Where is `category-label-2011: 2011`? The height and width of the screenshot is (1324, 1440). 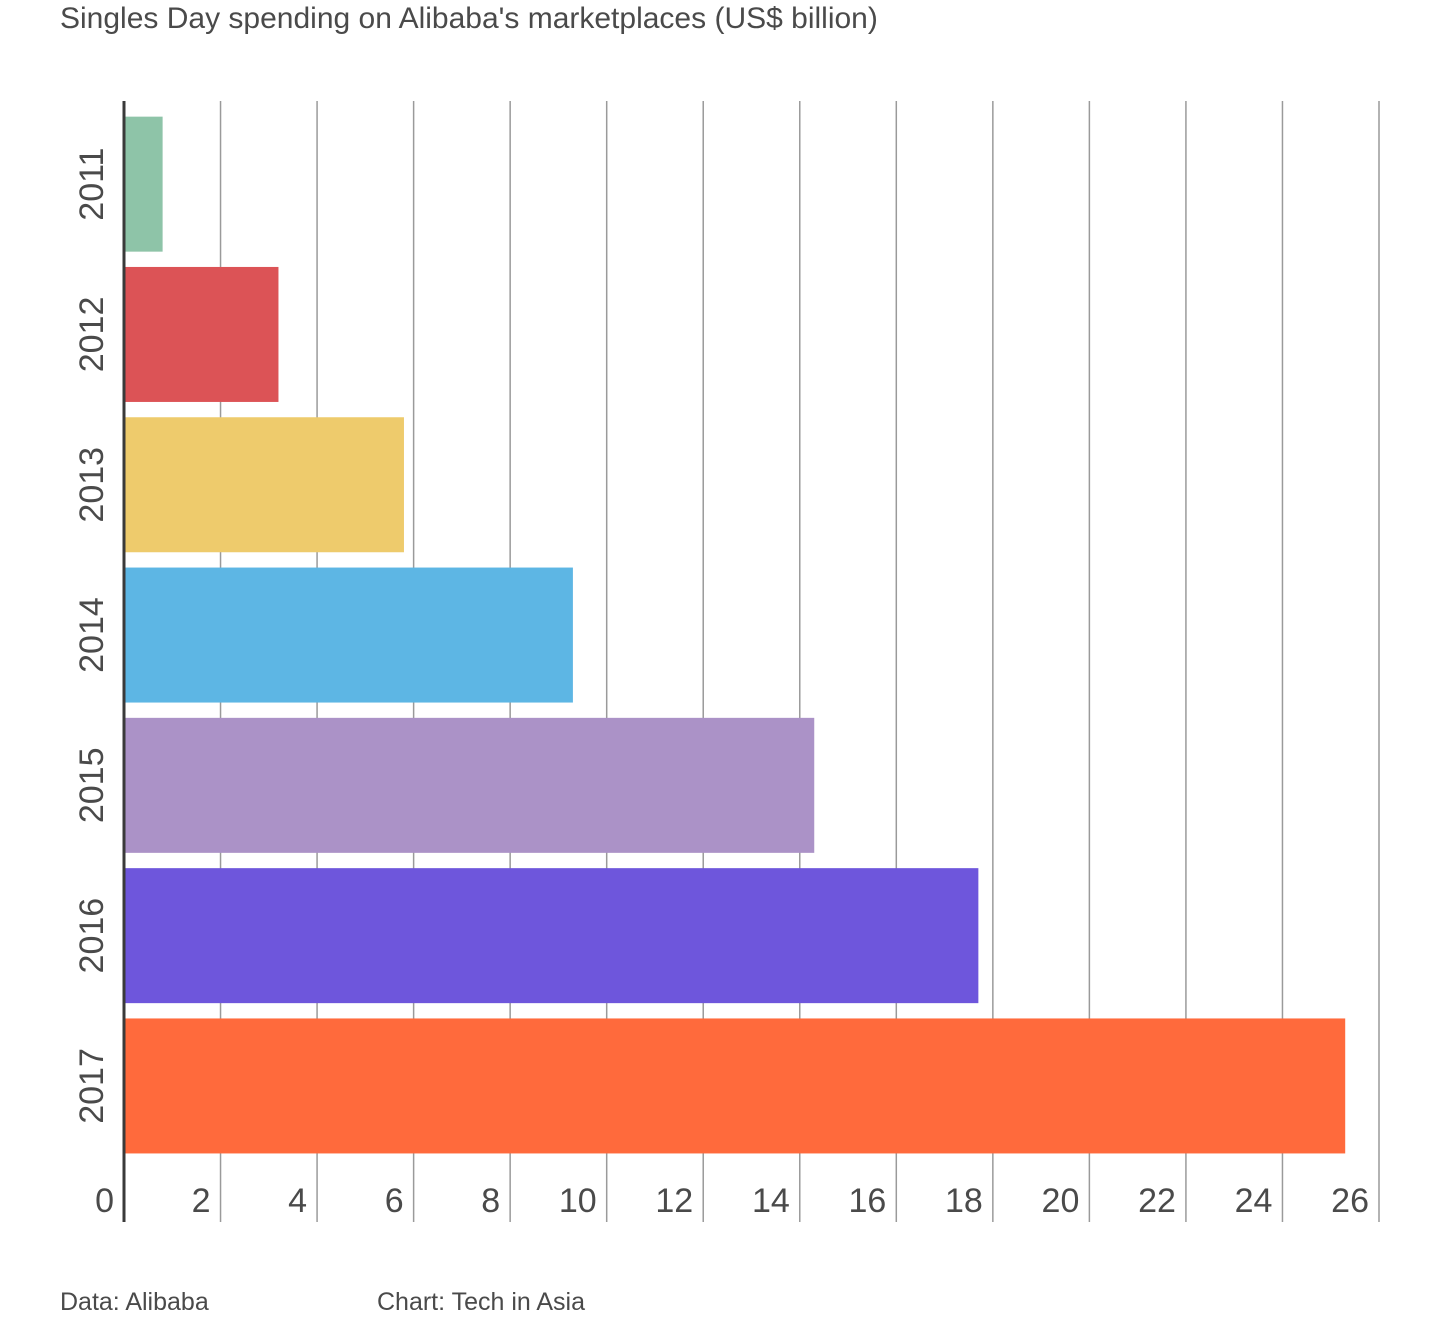
category-label-2011: 2011 is located at coordinates (92, 184).